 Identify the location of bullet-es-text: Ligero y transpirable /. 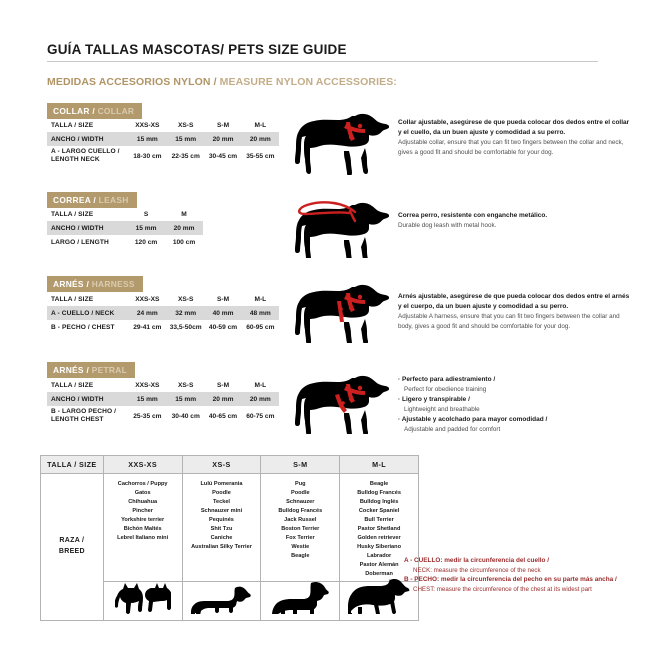
(435, 400).